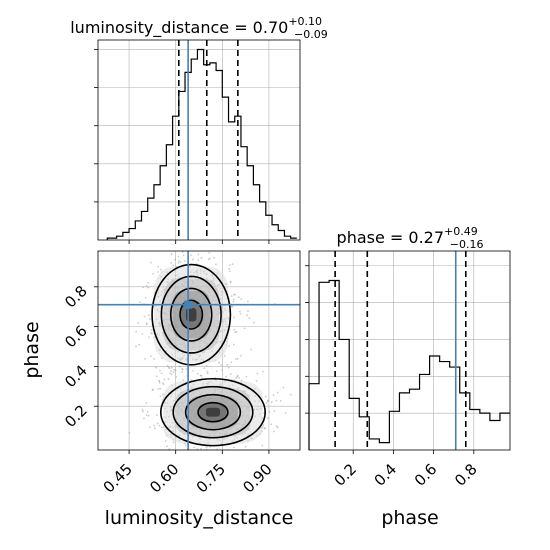 The height and width of the screenshot is (550, 550). Describe the element at coordinates (345, 475) in the screenshot. I see `x-tick-label: 0.2` at that location.